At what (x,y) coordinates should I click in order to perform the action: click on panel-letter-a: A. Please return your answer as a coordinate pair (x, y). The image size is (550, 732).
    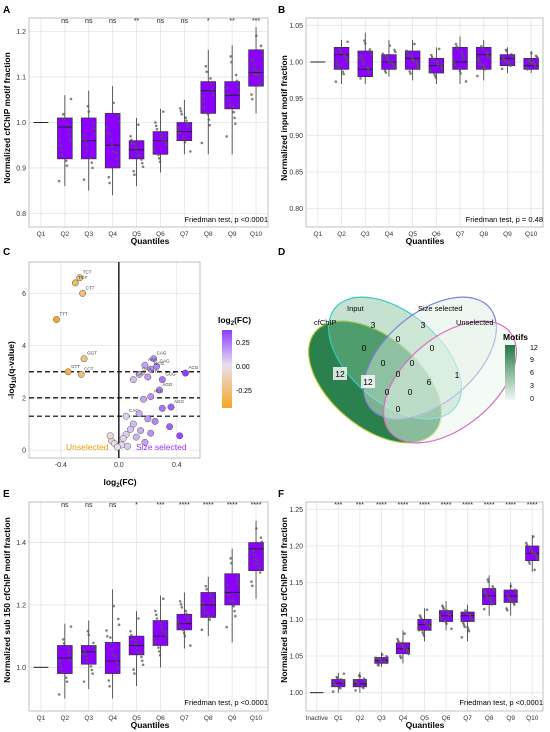
    Looking at the image, I should click on (6, 10).